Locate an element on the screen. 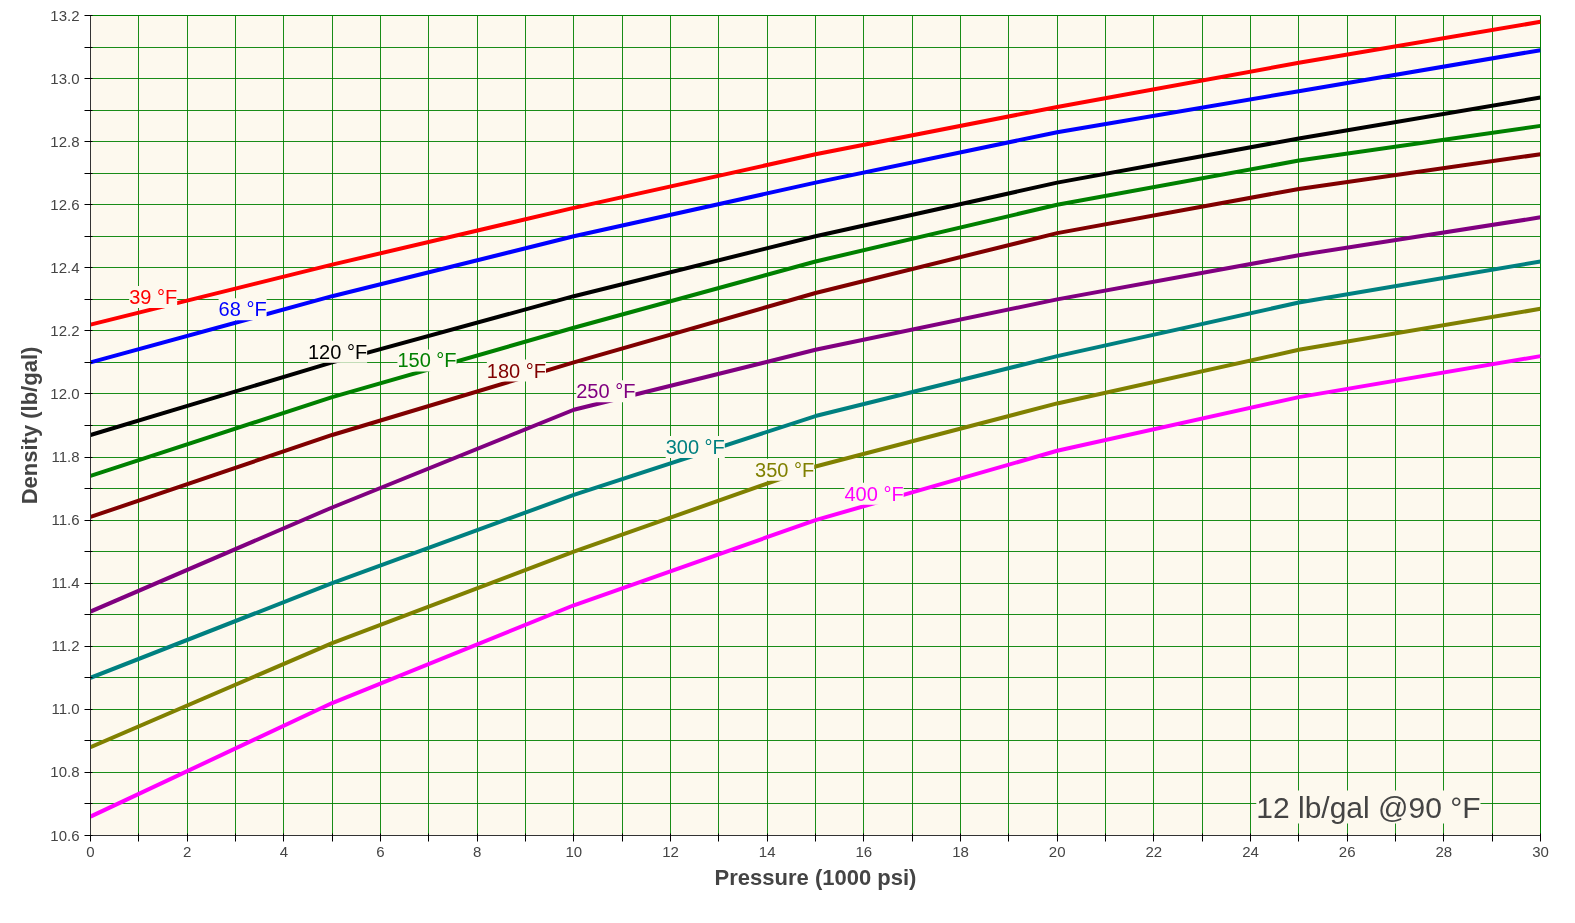 The width and height of the screenshot is (1575, 923). x-tick-label: 30 is located at coordinates (1540, 851).